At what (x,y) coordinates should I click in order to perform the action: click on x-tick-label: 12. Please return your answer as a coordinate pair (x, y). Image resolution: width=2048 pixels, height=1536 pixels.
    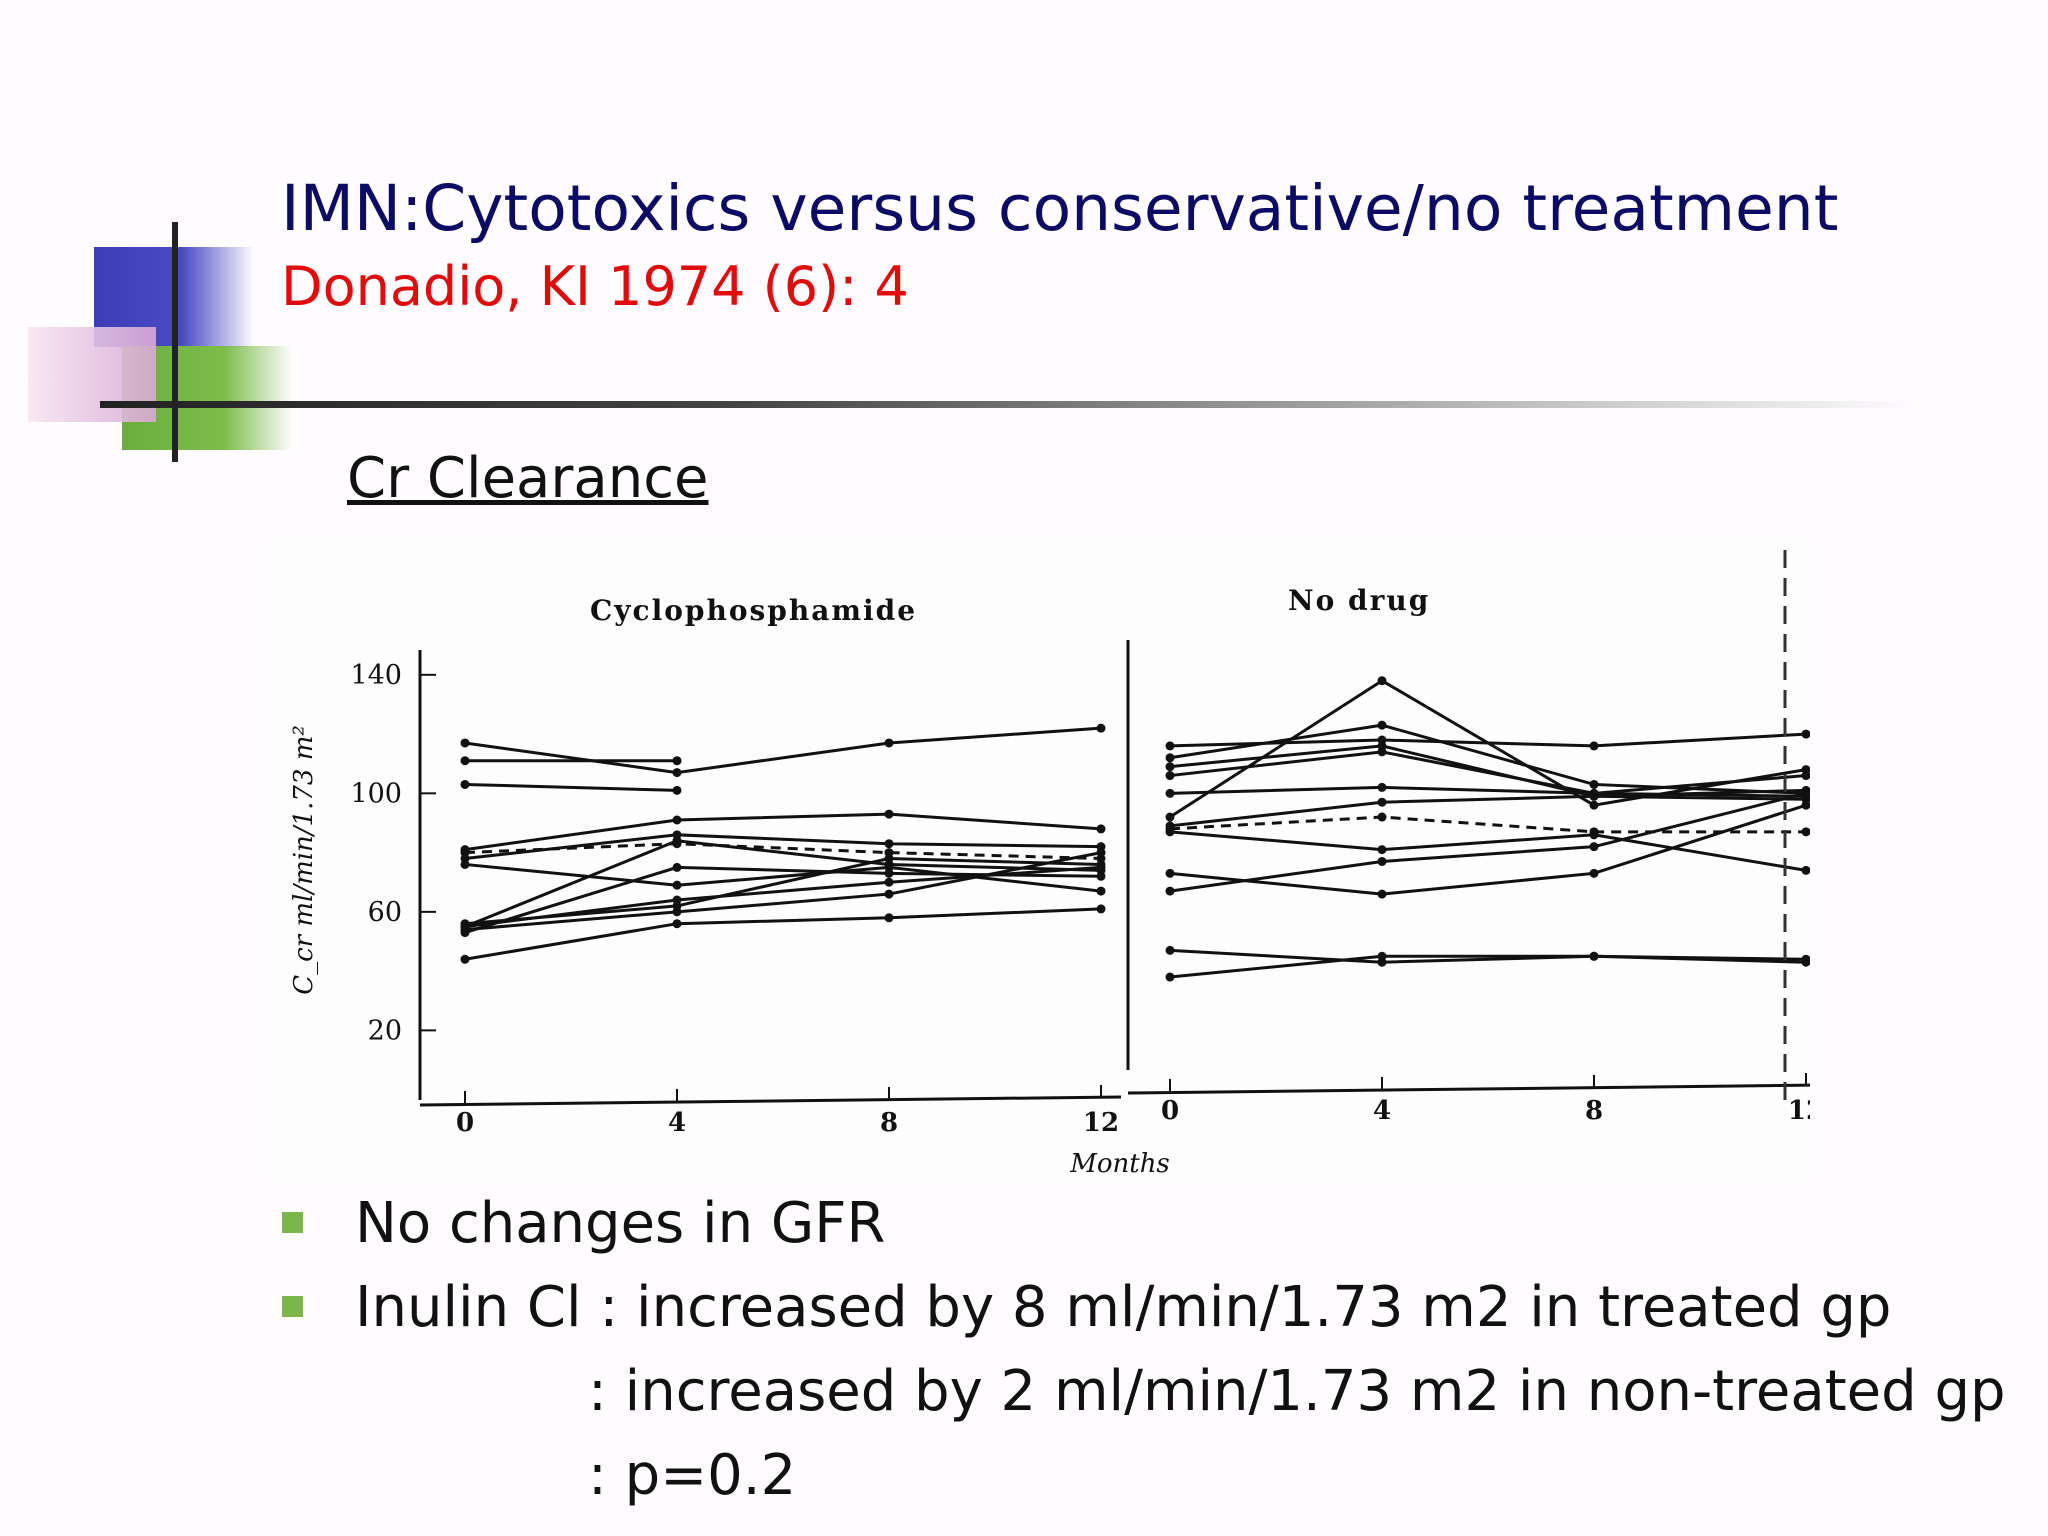
    Looking at the image, I should click on (1799, 1111).